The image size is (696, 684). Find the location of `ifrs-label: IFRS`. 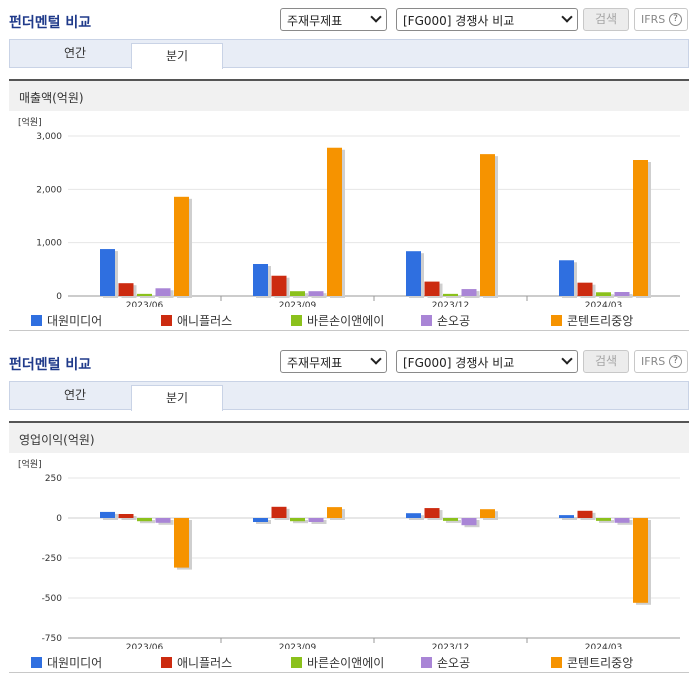

ifrs-label: IFRS is located at coordinates (653, 19).